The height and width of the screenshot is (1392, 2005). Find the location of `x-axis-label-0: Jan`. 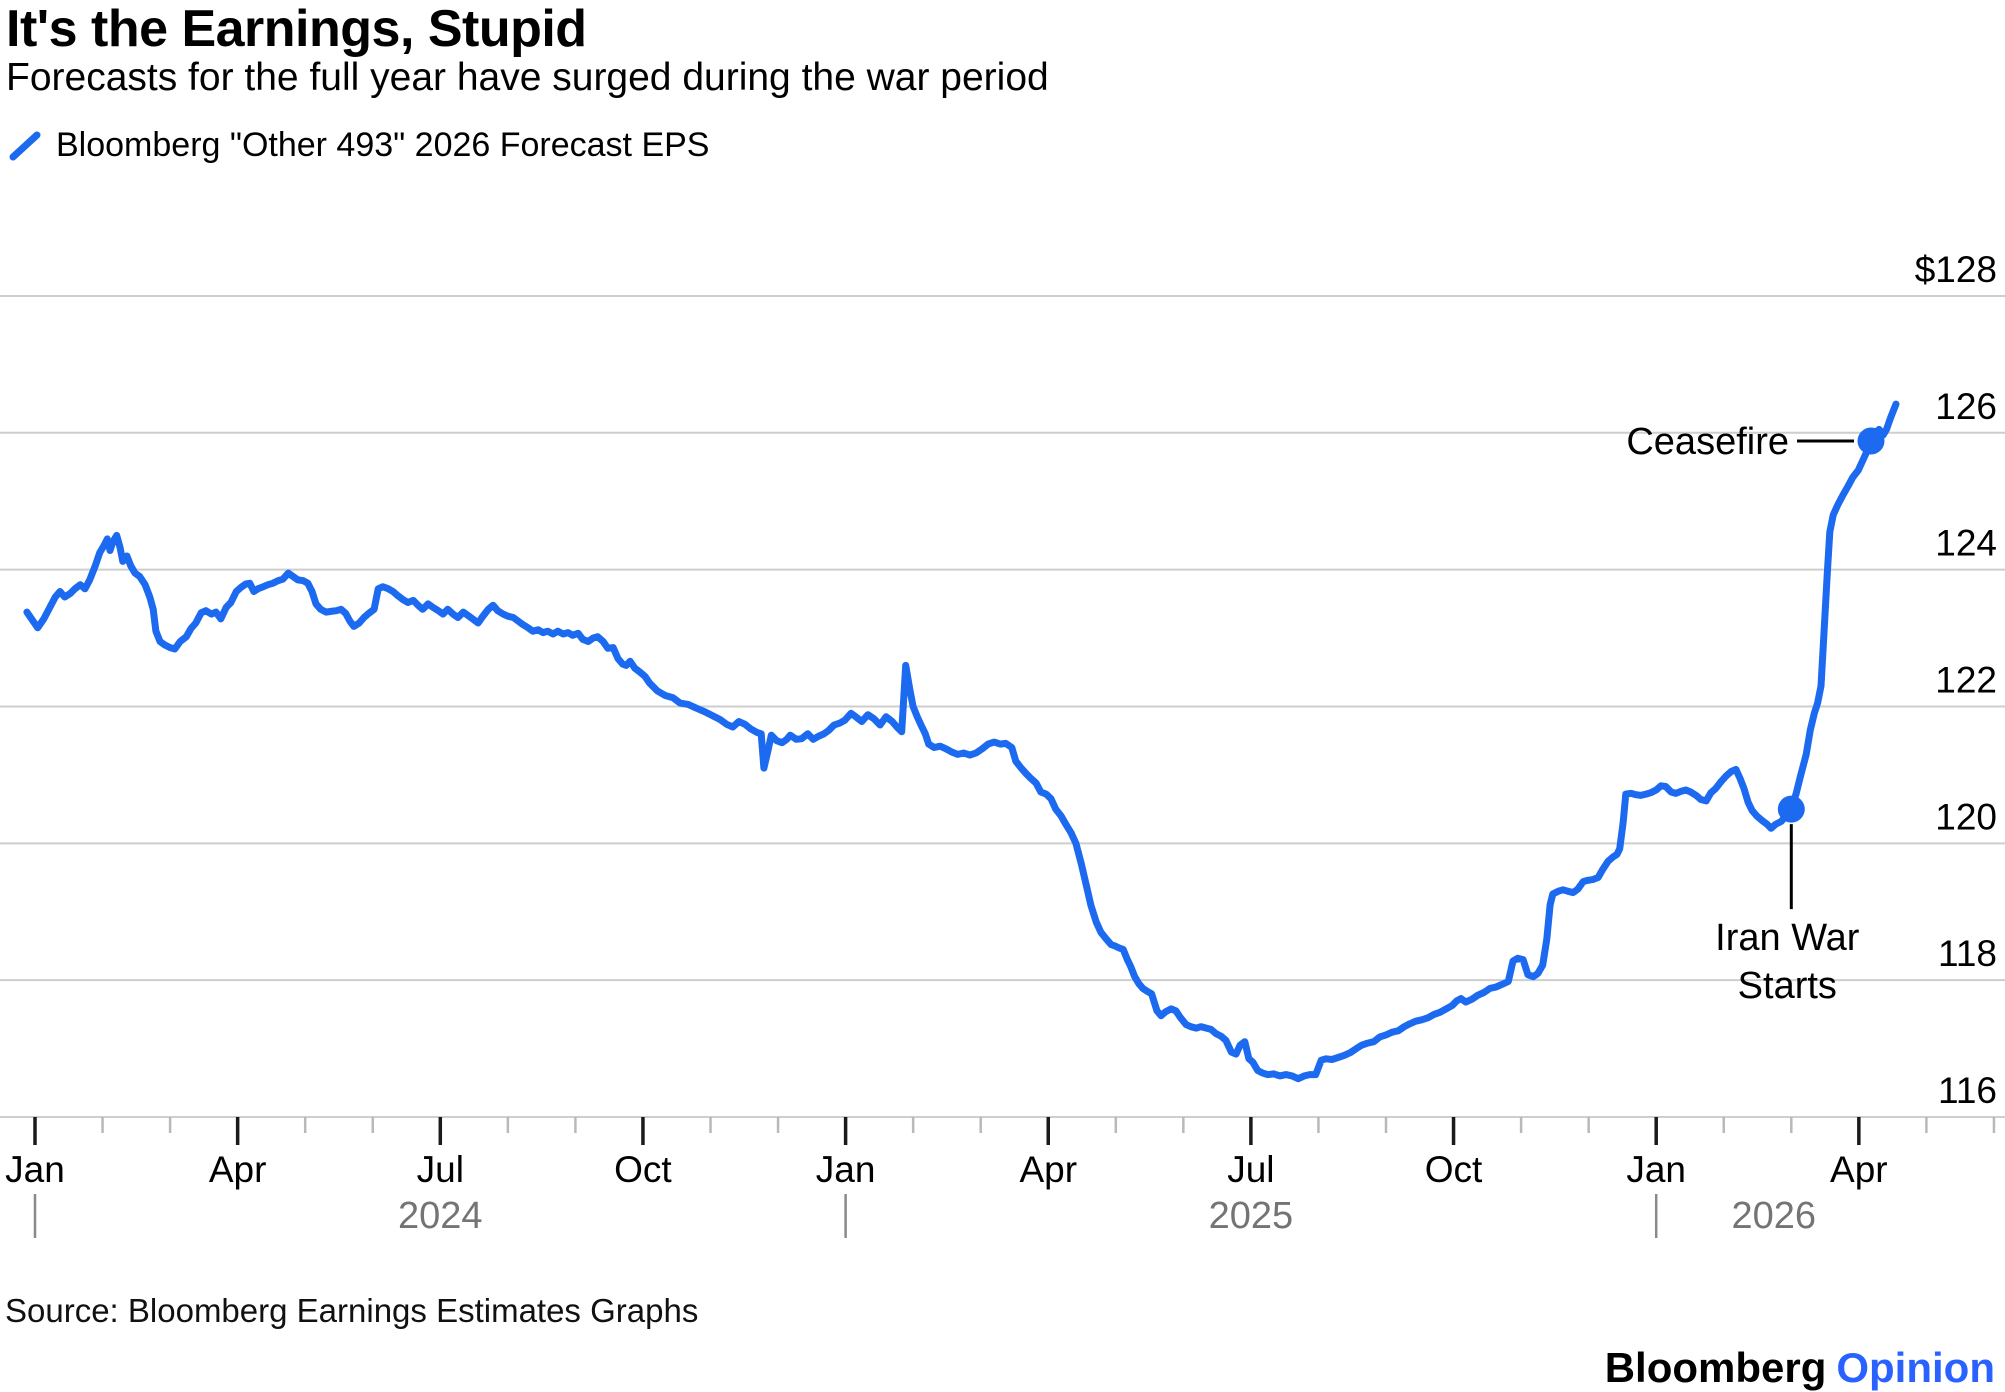

x-axis-label-0: Jan is located at coordinates (35, 1169).